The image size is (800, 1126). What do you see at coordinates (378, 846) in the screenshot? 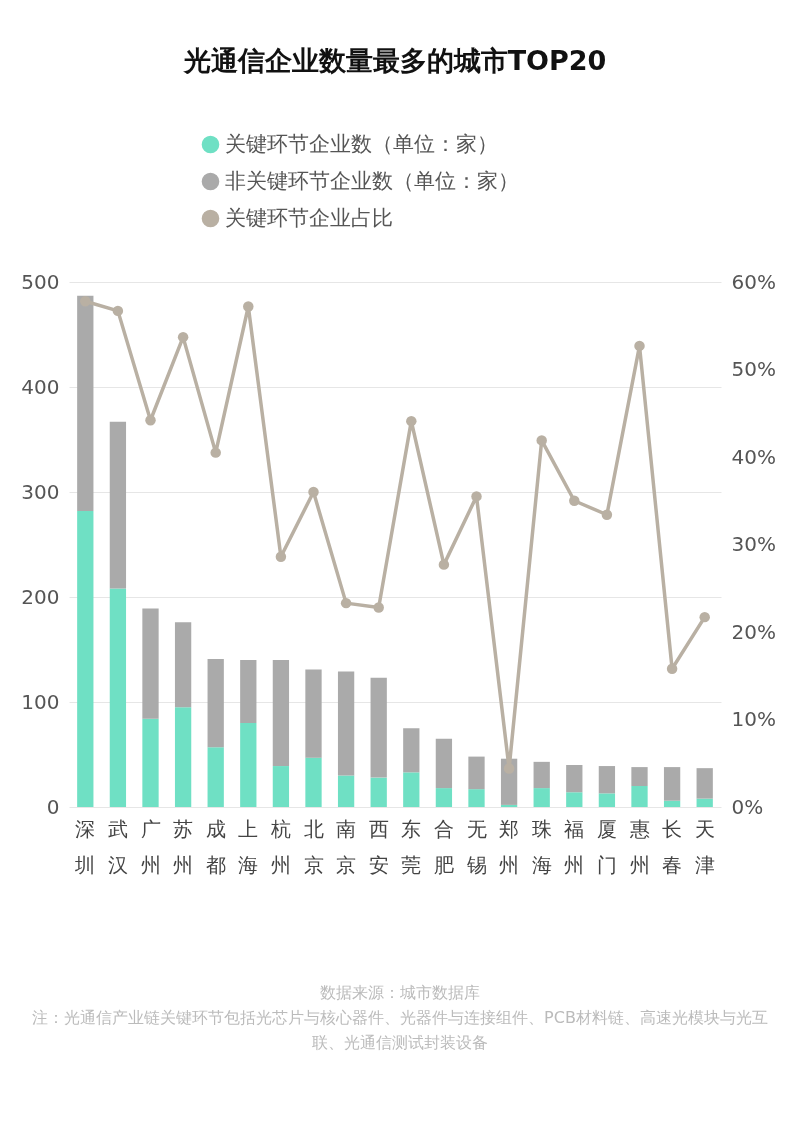
I see `x-tick-label: 西安` at bounding box center [378, 846].